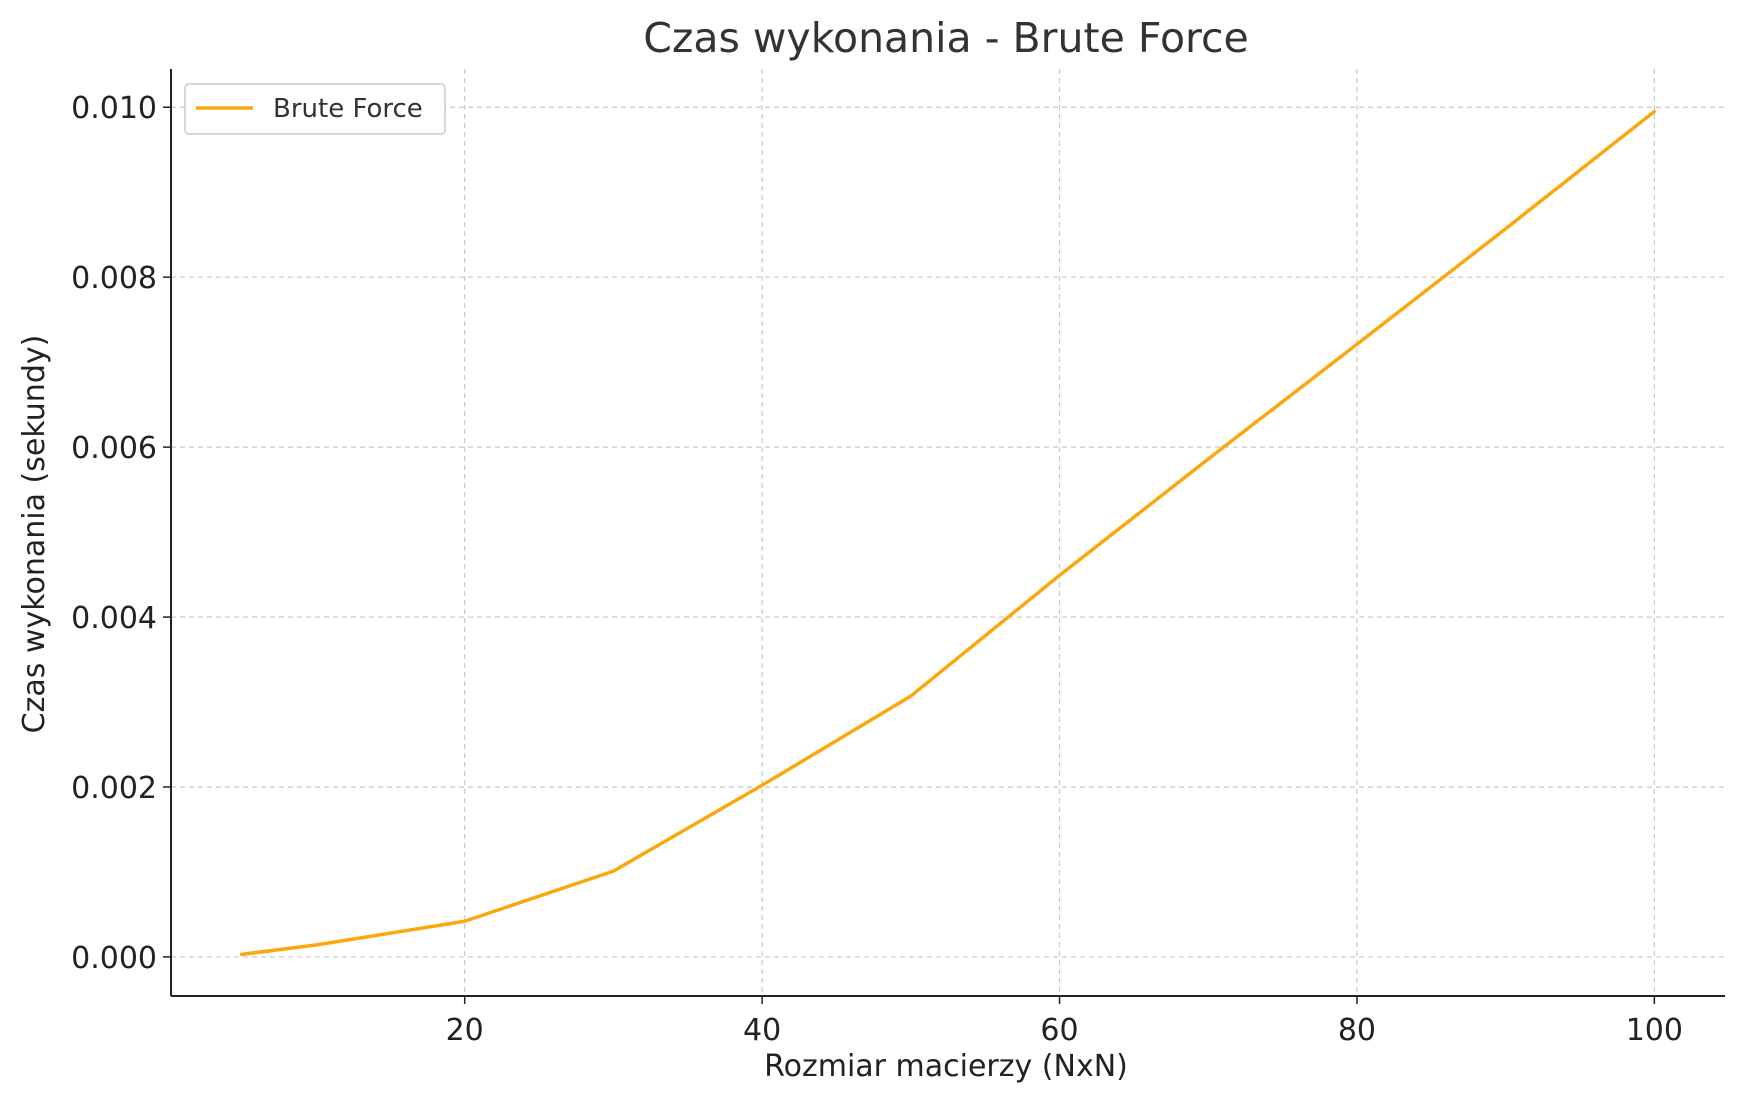  What do you see at coordinates (34, 534) in the screenshot?
I see `y-axis-label: Czas wykonania (sekundy)` at bounding box center [34, 534].